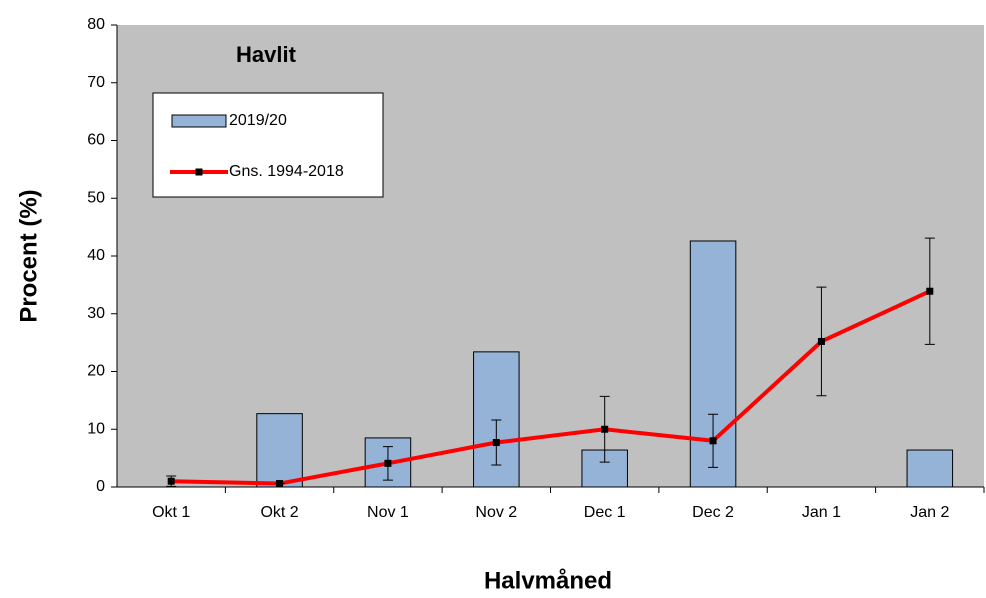  Describe the element at coordinates (929, 512) in the screenshot. I see `x-tick-label: Jan 2` at that location.